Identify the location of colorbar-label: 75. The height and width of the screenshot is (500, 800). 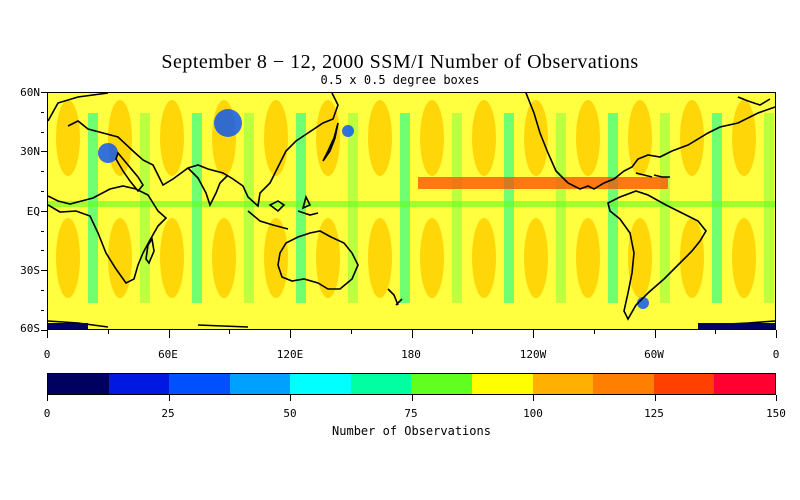
(411, 413).